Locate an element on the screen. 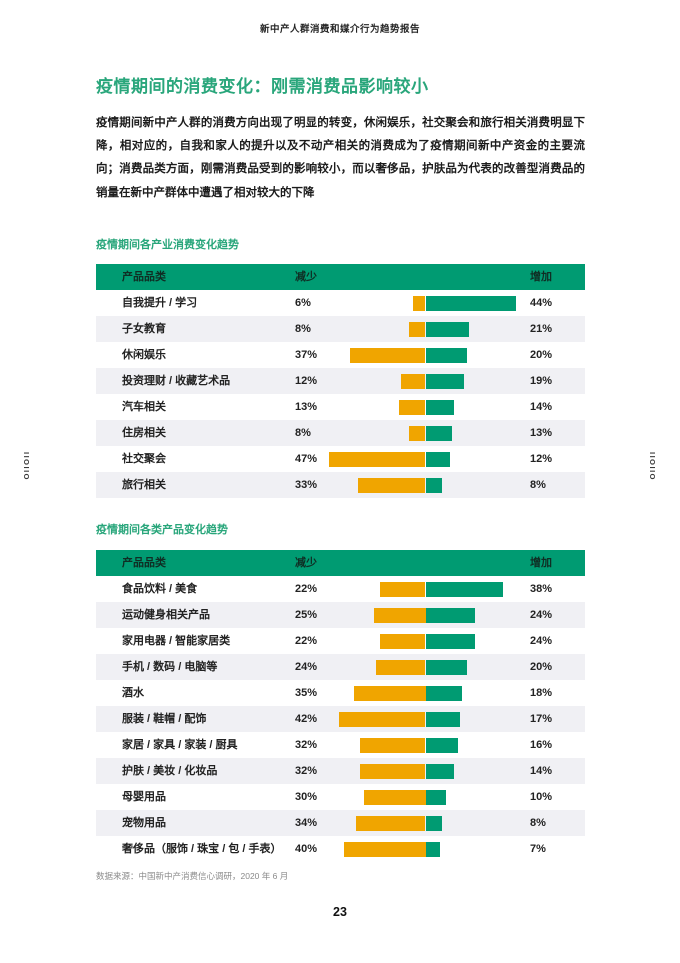  category-label: 家居 / 家具 / 家装 / 厨具 is located at coordinates (180, 745).